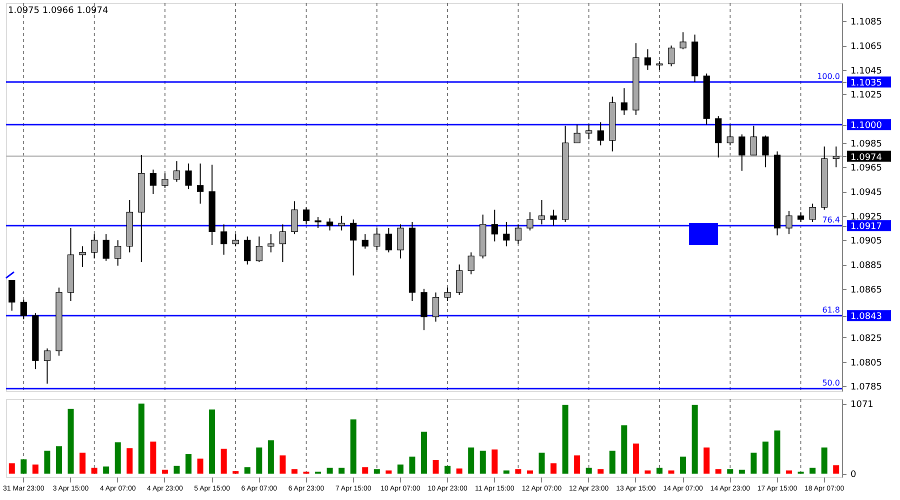  What do you see at coordinates (831, 310) in the screenshot?
I see `annotation: 61.8` at bounding box center [831, 310].